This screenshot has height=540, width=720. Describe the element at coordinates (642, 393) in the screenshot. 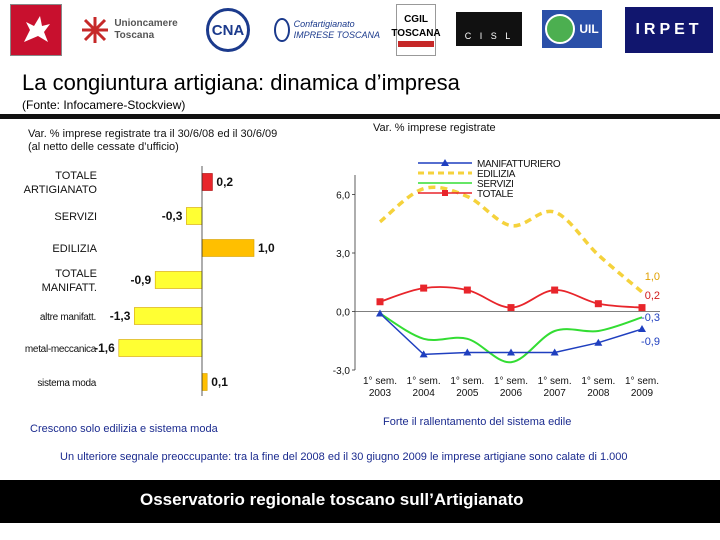

I see `line-x-label-6-1: 2009` at that location.